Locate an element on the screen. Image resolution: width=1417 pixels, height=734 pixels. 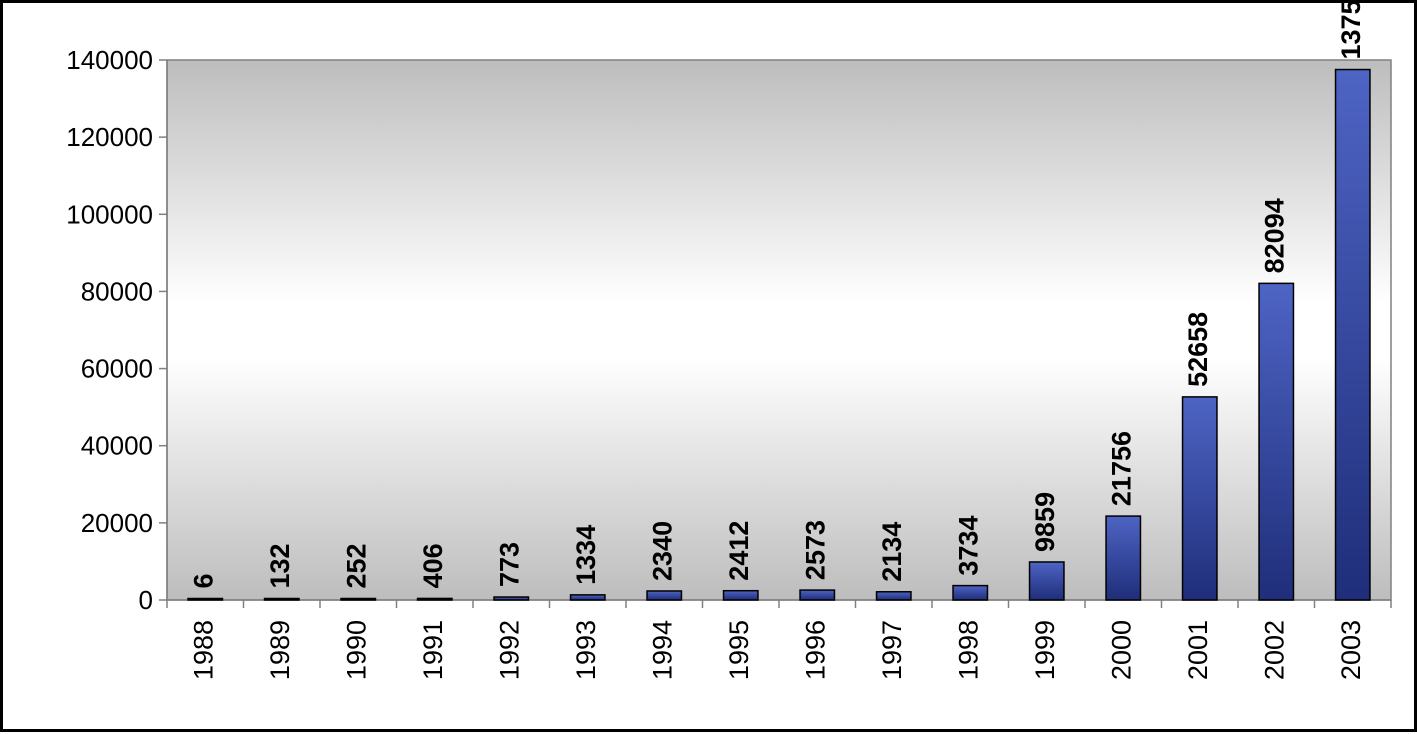
bar-1994 is located at coordinates (664, 595).